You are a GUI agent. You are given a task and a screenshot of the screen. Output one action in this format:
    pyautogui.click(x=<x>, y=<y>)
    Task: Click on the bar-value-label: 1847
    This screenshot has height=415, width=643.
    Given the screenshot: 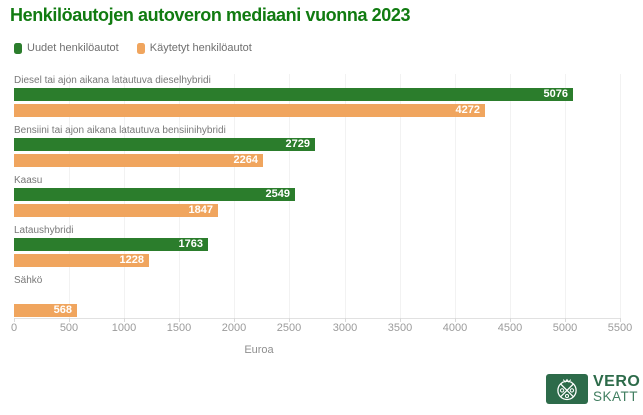 What is the action you would take?
    pyautogui.click(x=200, y=210)
    